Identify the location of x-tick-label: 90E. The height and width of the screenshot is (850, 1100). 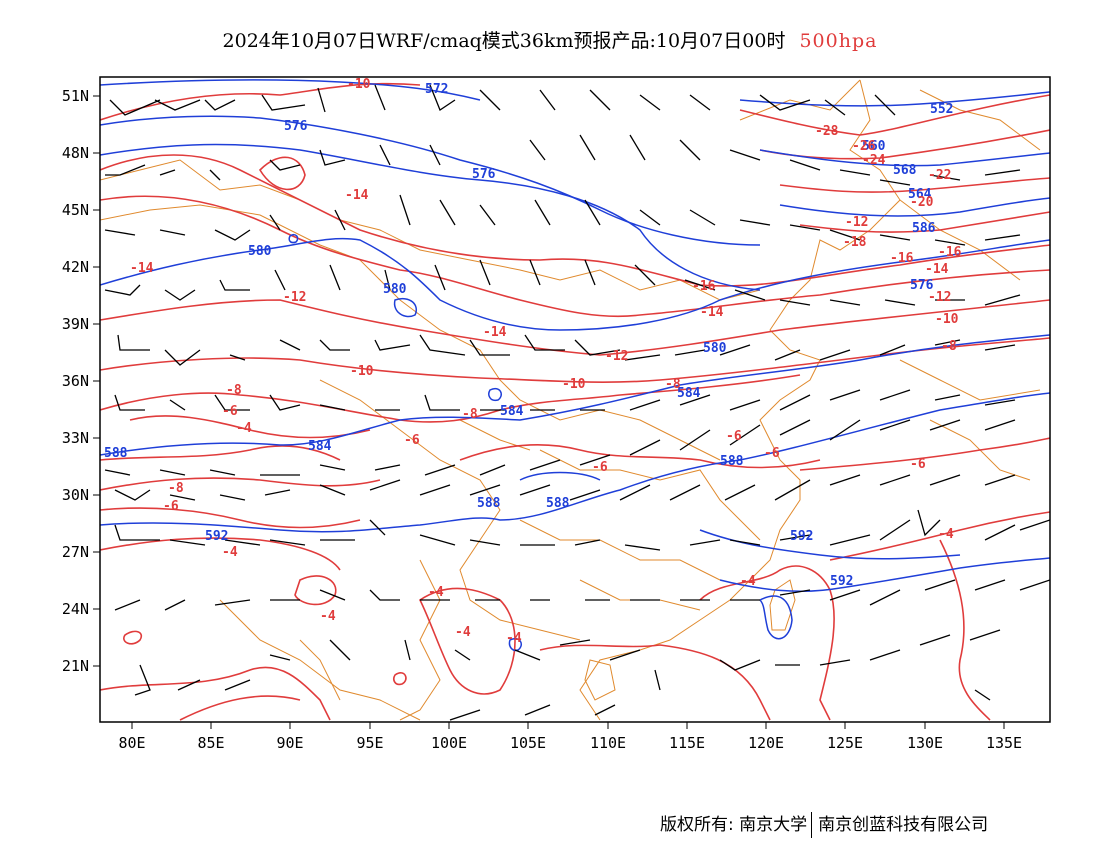
(289, 743).